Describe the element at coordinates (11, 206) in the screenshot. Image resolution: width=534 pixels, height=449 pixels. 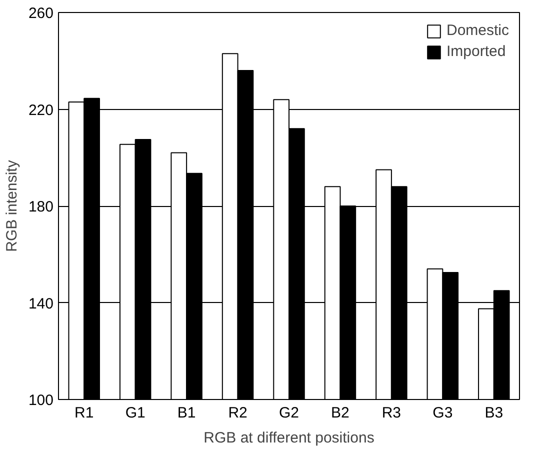
I see `y-axis-title: RGB intensity` at that location.